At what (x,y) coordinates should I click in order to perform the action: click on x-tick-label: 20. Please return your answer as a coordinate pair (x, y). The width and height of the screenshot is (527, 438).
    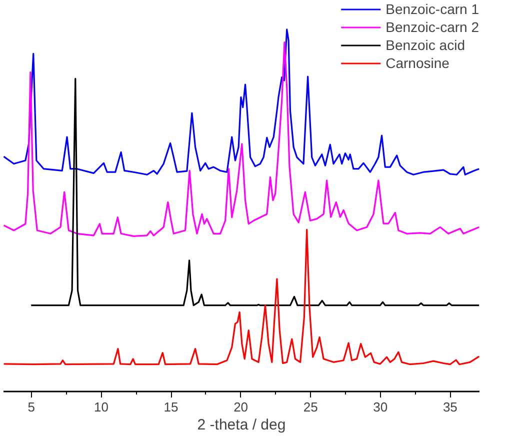
    Looking at the image, I should click on (241, 407).